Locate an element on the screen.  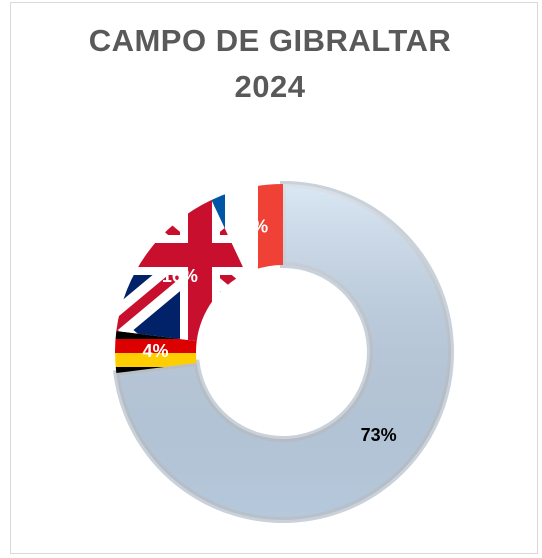
data-label: 16% is located at coordinates (180, 276).